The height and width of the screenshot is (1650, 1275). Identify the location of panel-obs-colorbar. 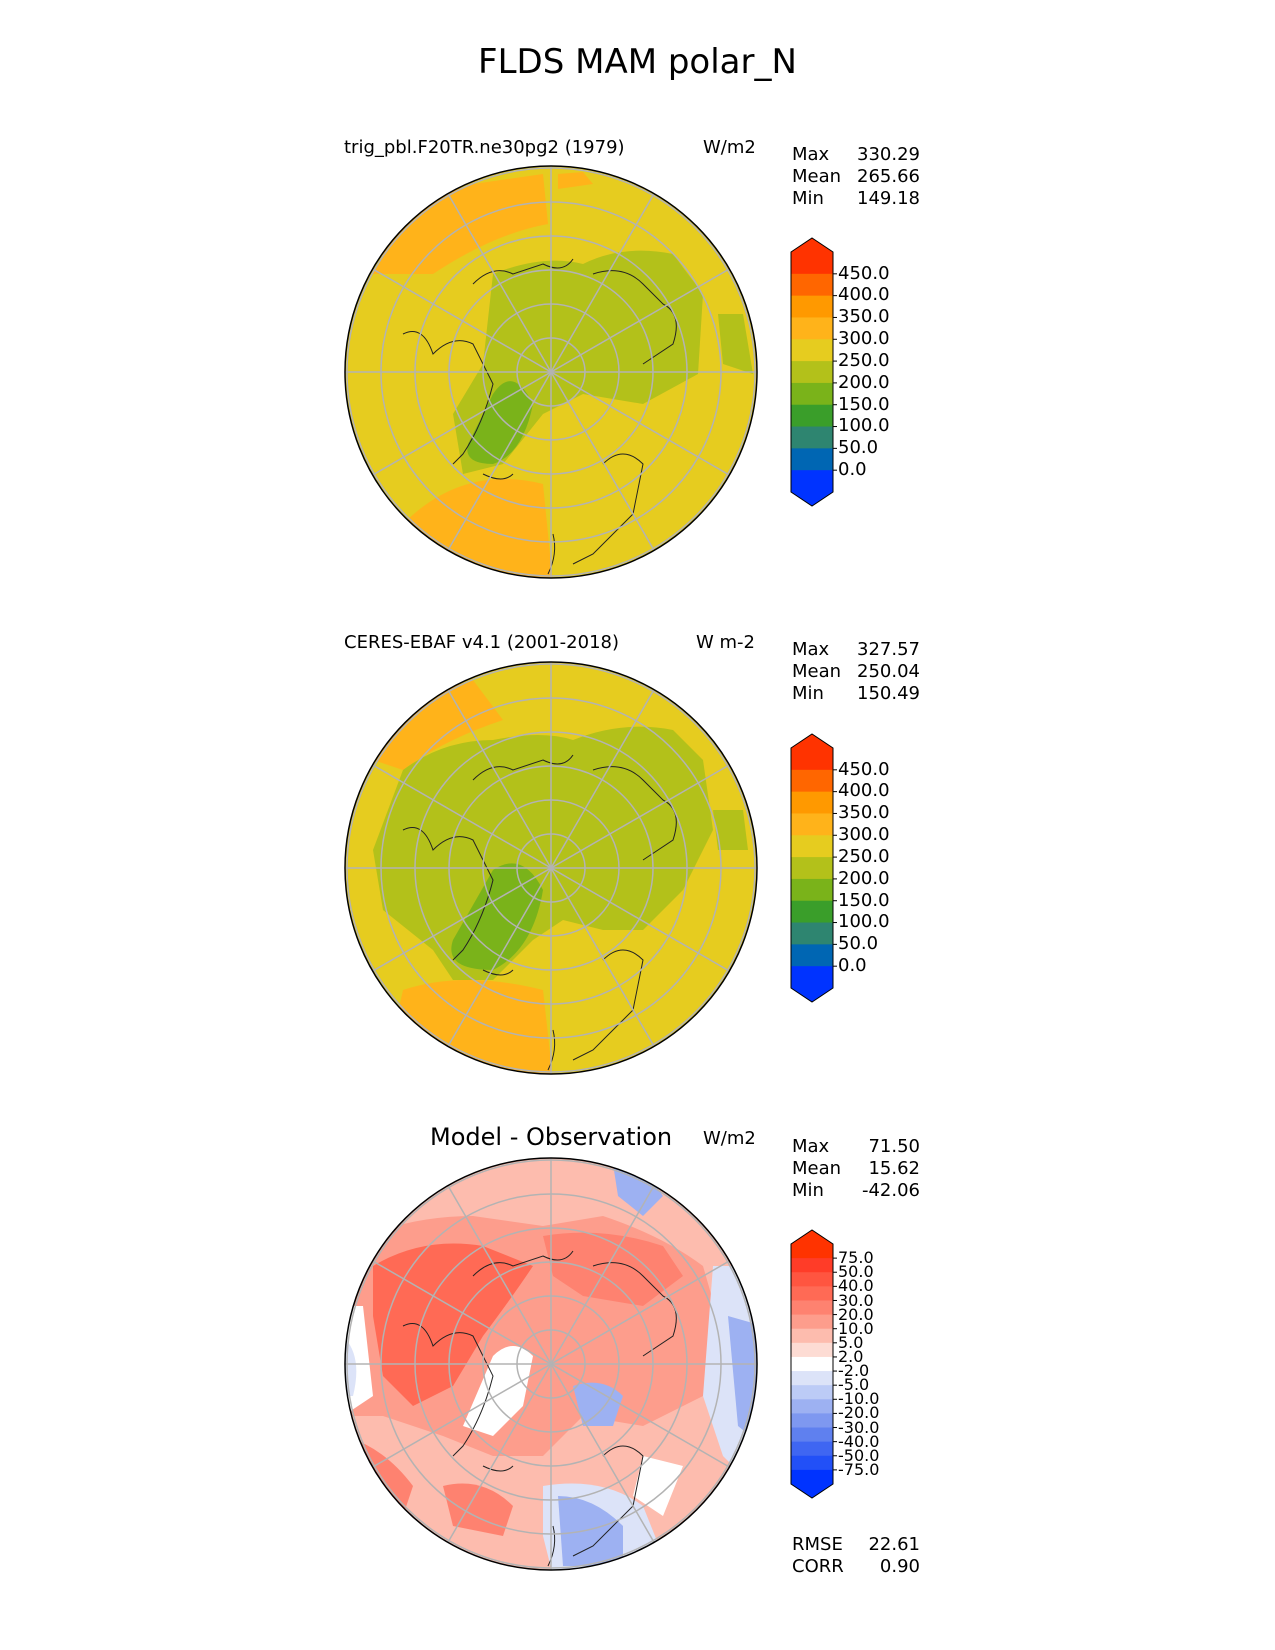
(813, 868).